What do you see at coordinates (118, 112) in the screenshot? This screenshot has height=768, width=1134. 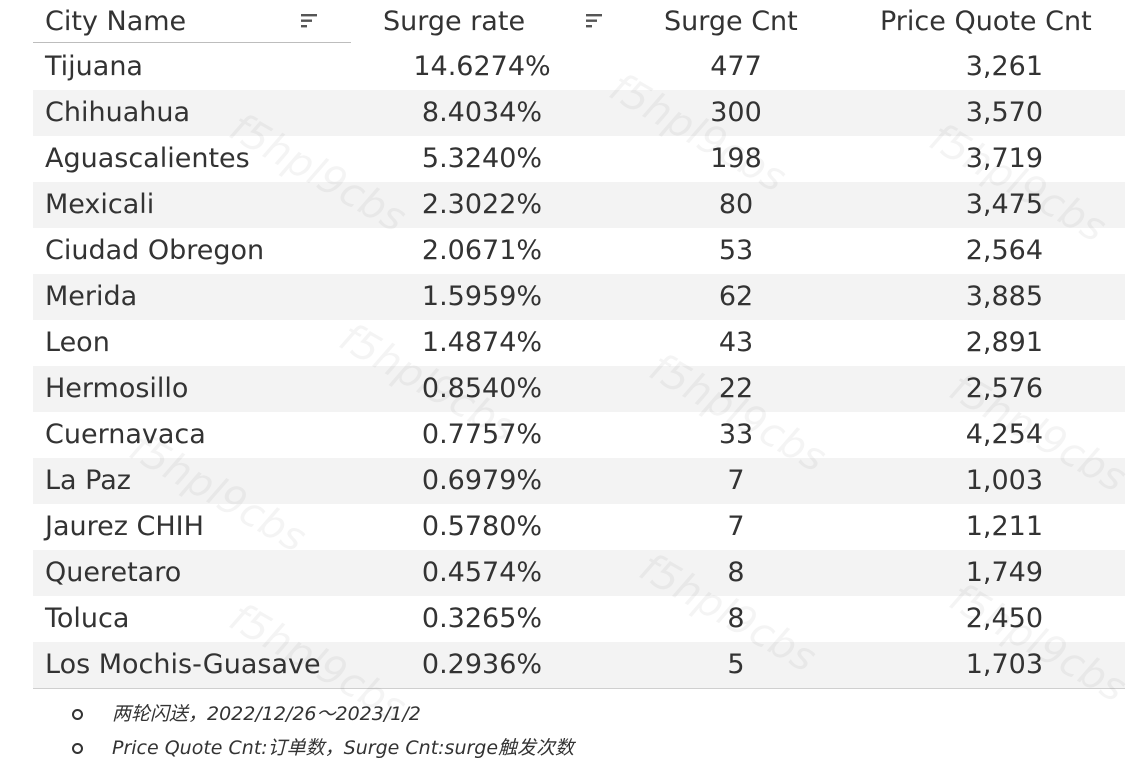 I see `cell-city-name: Chihuahua` at bounding box center [118, 112].